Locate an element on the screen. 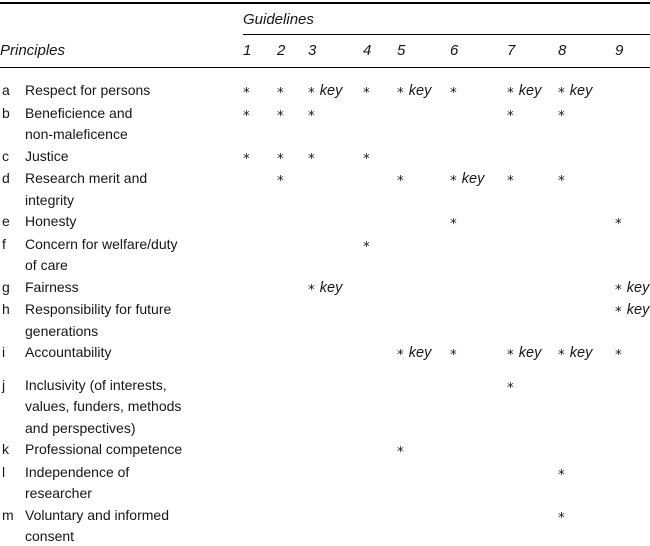 The height and width of the screenshot is (546, 650). table-row: k Professional competence * is located at coordinates (325, 450).